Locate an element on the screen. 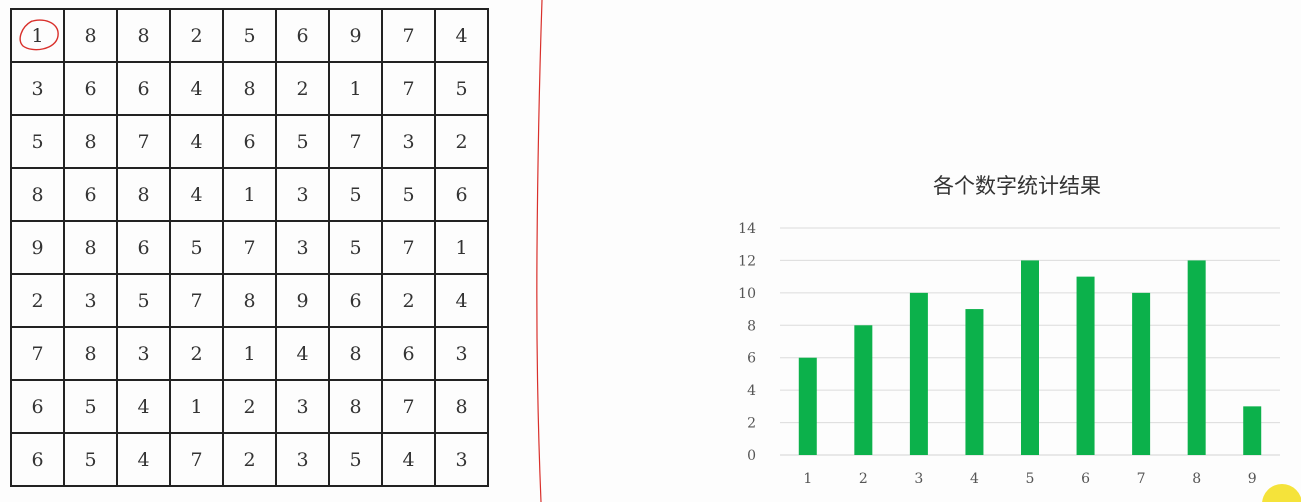 Image resolution: width=1301 pixels, height=502 pixels. x-tick-label: 8 is located at coordinates (1196, 479).